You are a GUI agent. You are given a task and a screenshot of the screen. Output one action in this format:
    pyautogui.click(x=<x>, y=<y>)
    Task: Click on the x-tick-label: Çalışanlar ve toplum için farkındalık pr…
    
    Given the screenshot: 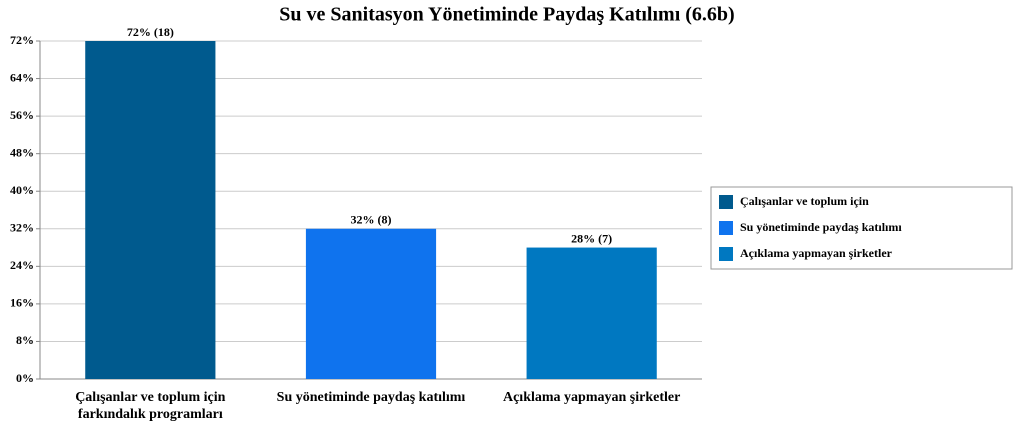 What is the action you would take?
    pyautogui.click(x=150, y=406)
    